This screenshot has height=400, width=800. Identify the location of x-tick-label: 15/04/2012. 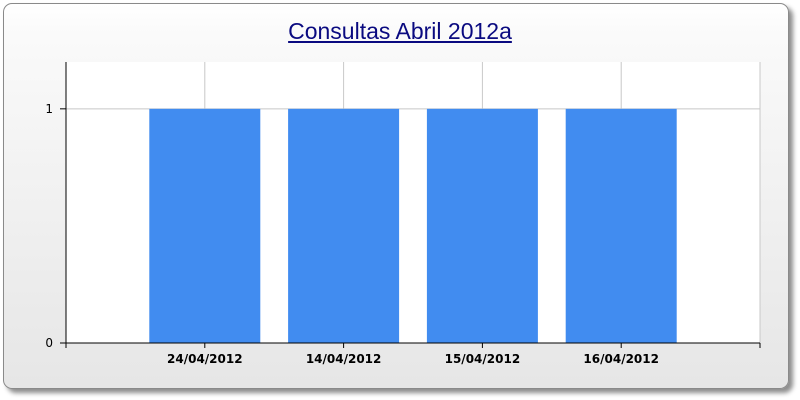
(483, 359).